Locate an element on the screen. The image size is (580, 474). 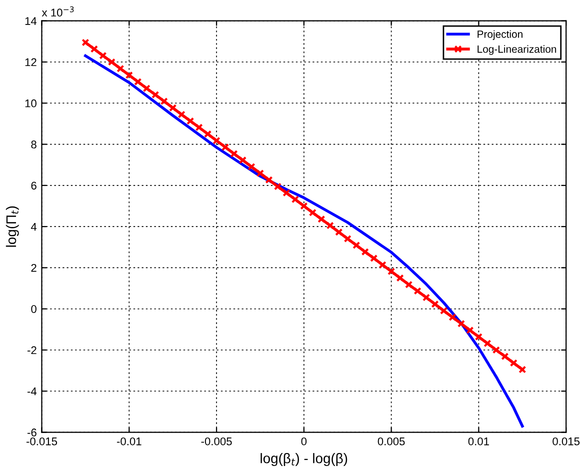
y-tick-label: -6 is located at coordinates (32, 432).